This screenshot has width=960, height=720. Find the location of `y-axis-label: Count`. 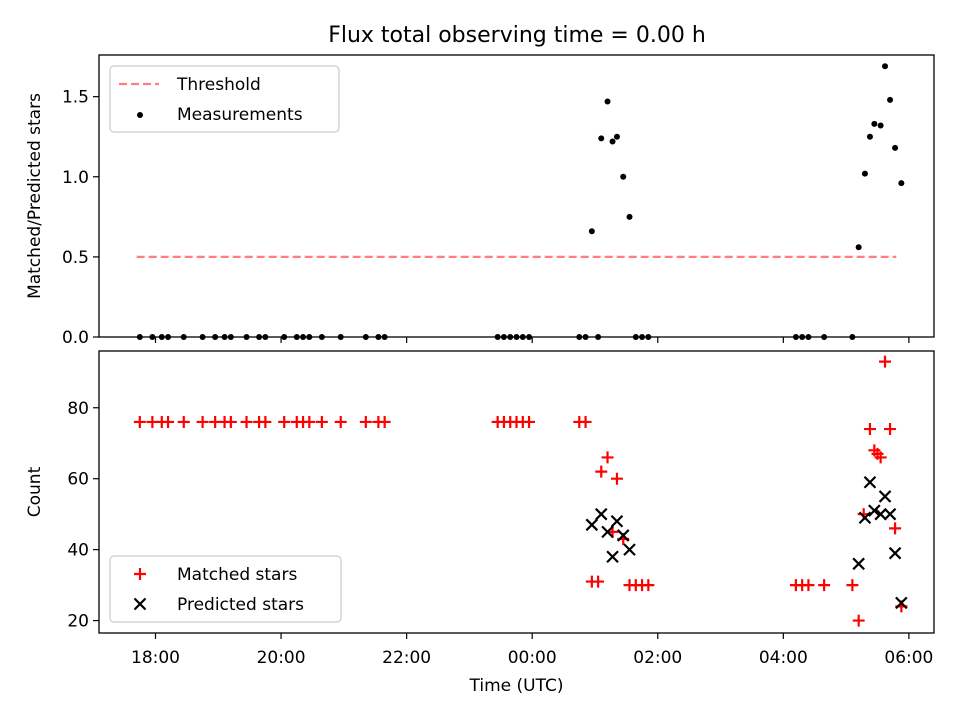

y-axis-label: Count is located at coordinates (35, 491).